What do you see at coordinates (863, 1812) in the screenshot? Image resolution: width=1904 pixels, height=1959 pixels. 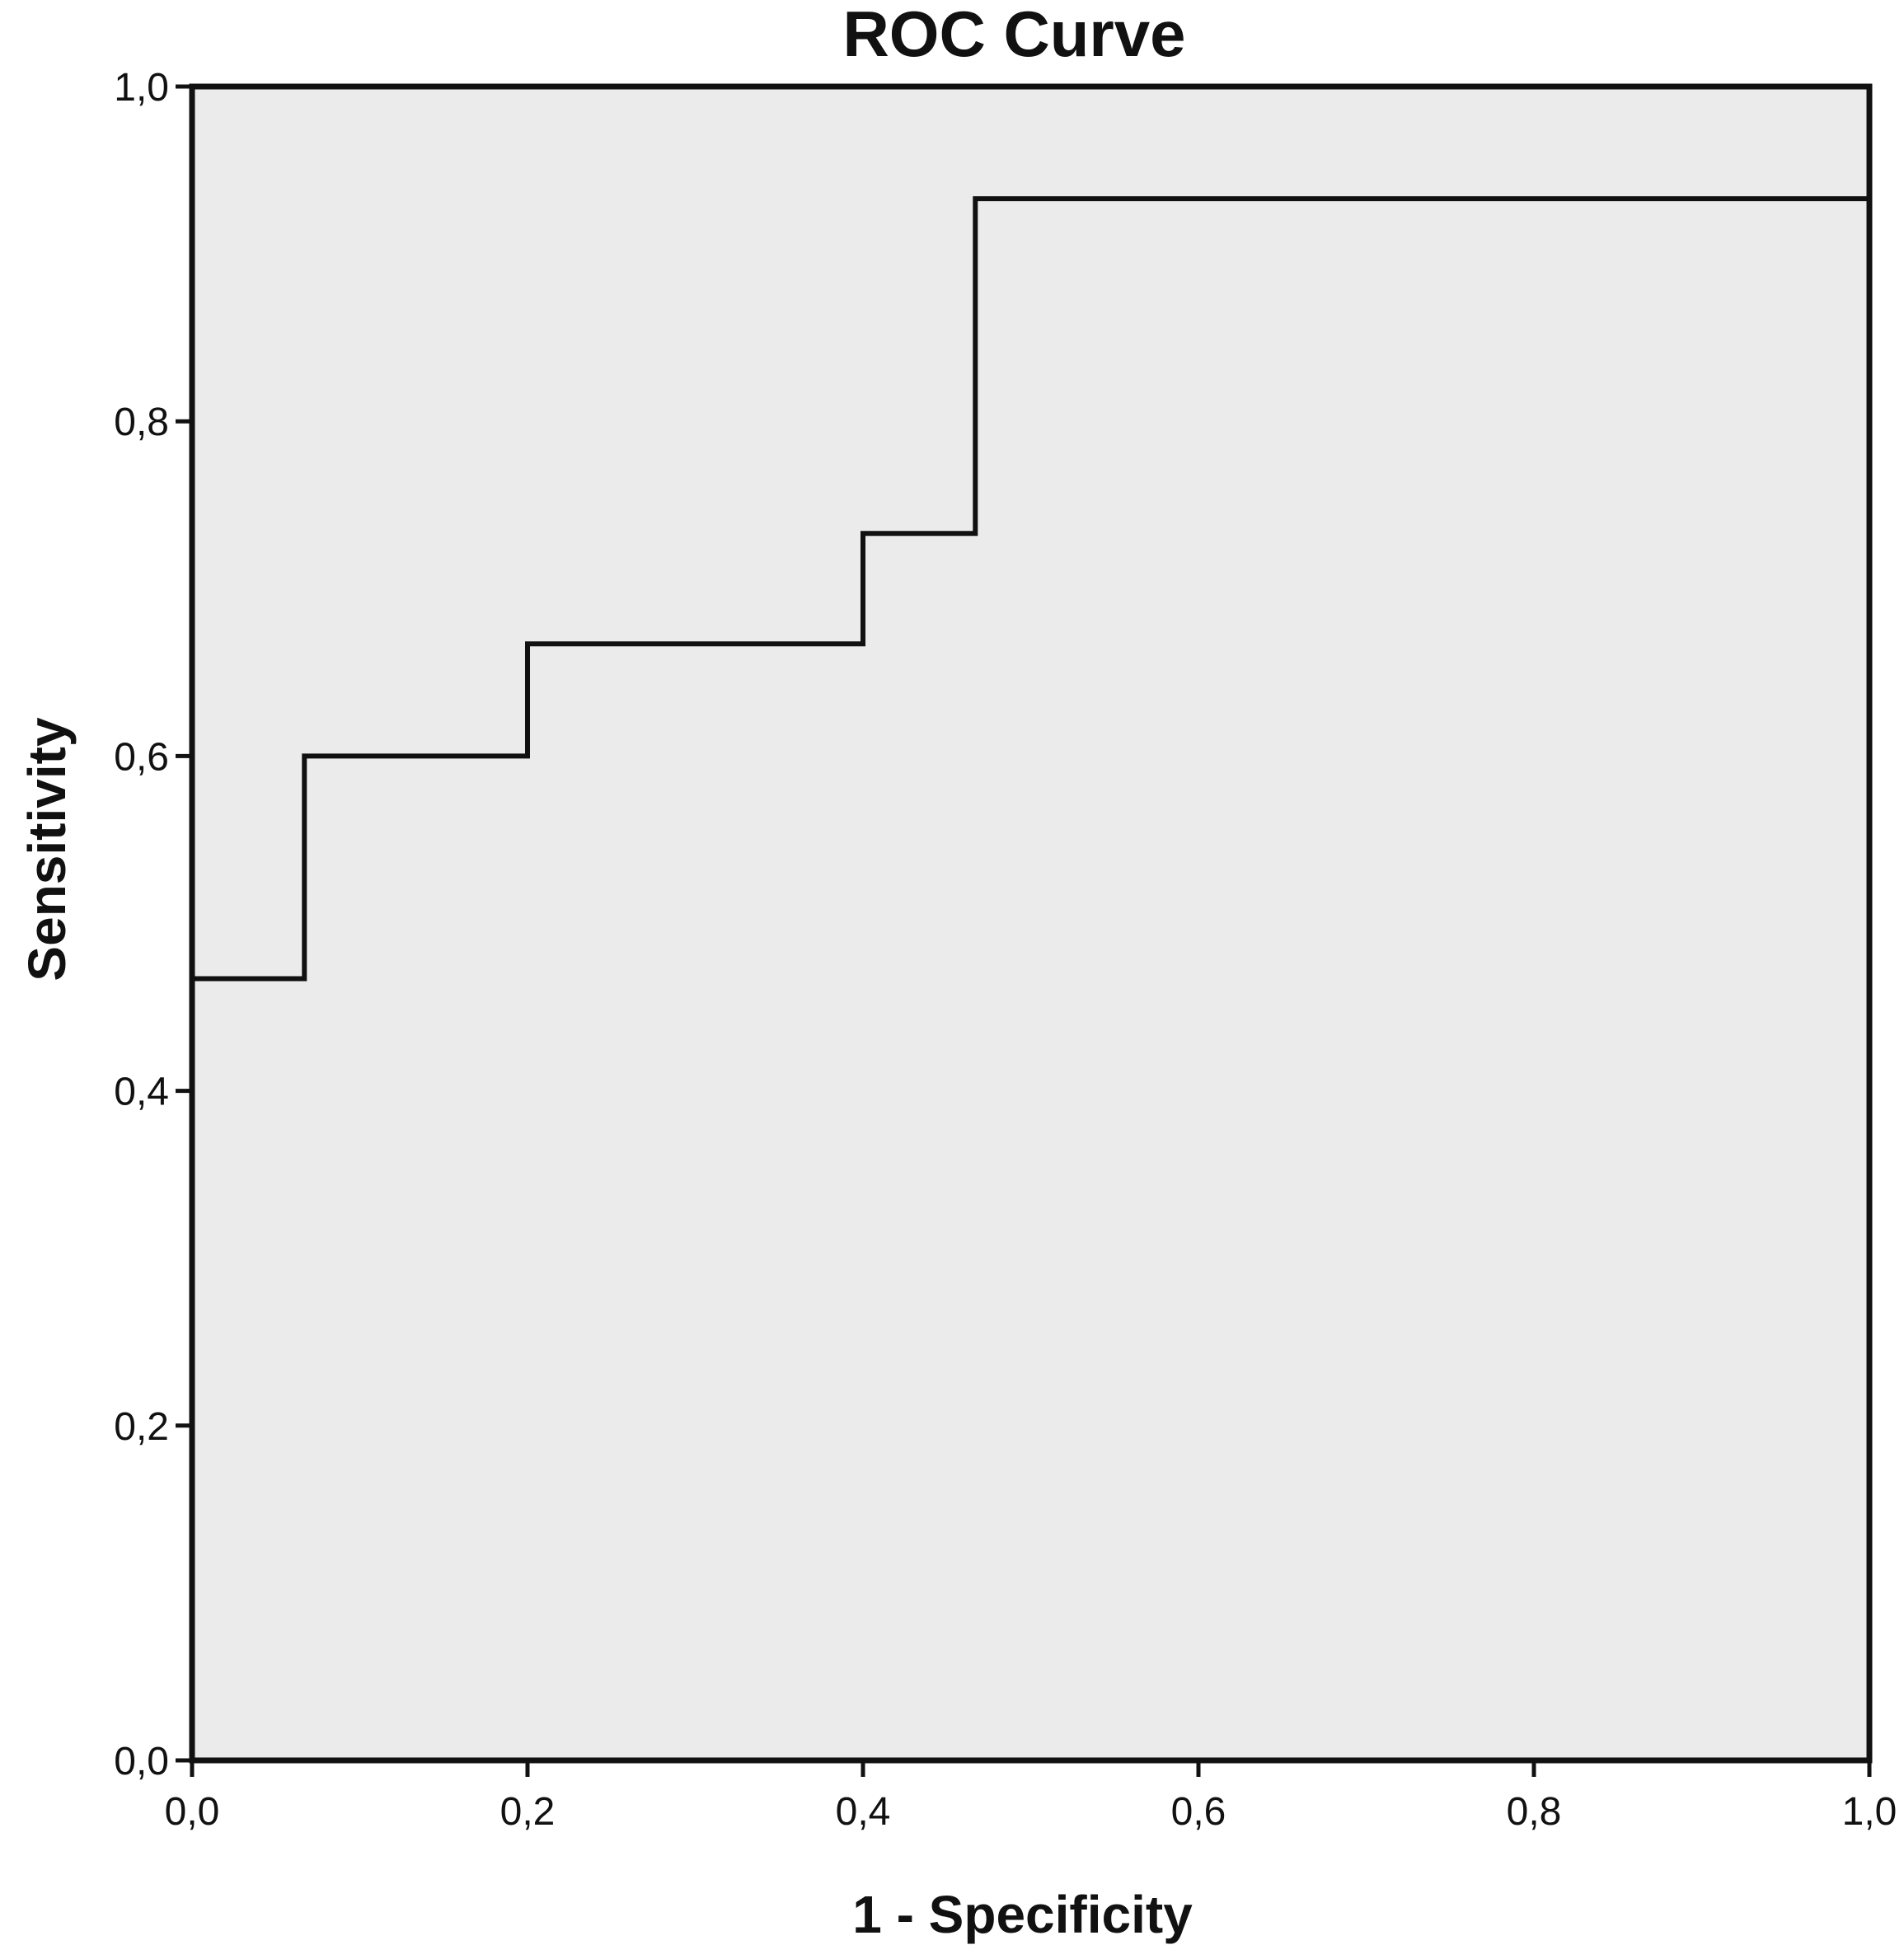 I see `x-tick-label: 0,4` at bounding box center [863, 1812].